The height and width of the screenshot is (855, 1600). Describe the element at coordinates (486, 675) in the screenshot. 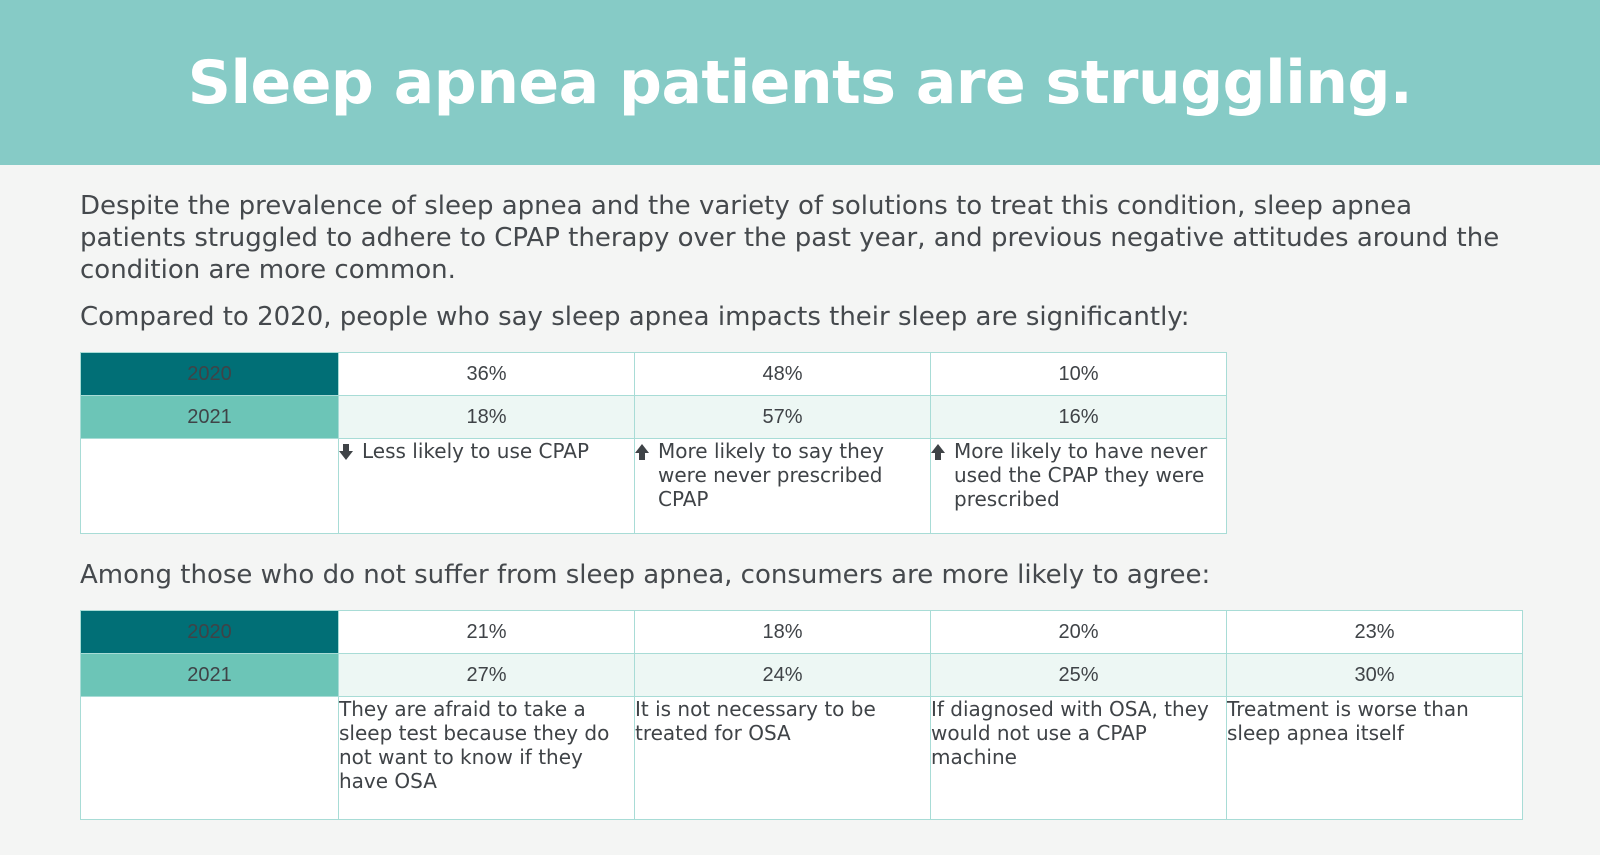

I see `value-cell: 27%` at that location.